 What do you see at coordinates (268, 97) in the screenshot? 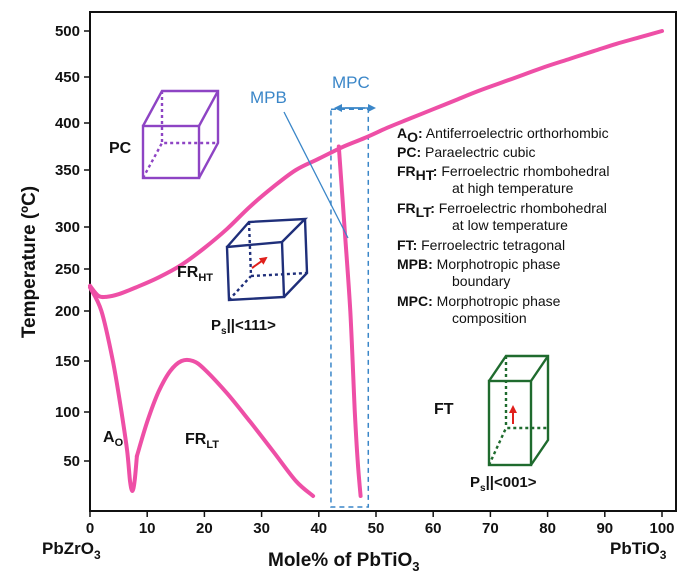
I see `mpb-label: MPB` at bounding box center [268, 97].